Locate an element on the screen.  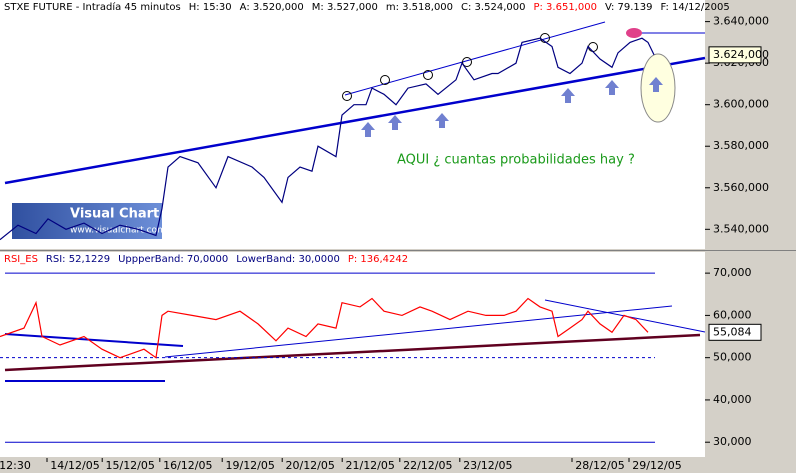
x-tick-label: 29/12/05 is located at coordinates (656, 465).